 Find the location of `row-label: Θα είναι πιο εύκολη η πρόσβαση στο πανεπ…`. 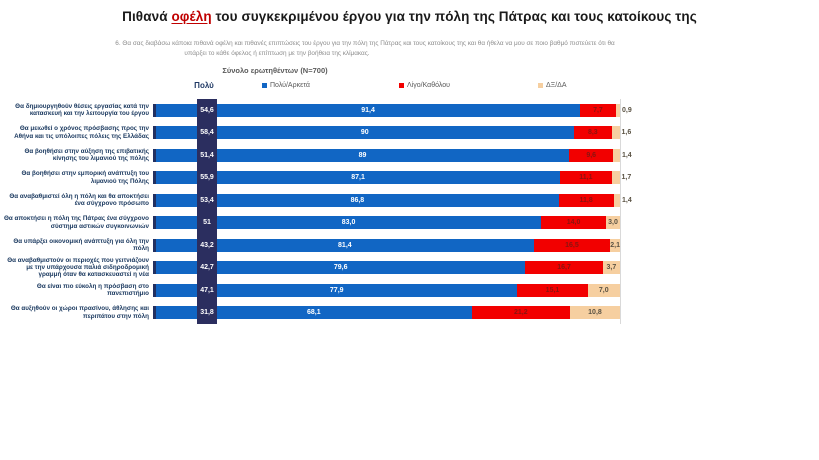

row-label: Θα είναι πιο εύκολη η πρόσβαση στο πανεπ… is located at coordinates (92, 290).